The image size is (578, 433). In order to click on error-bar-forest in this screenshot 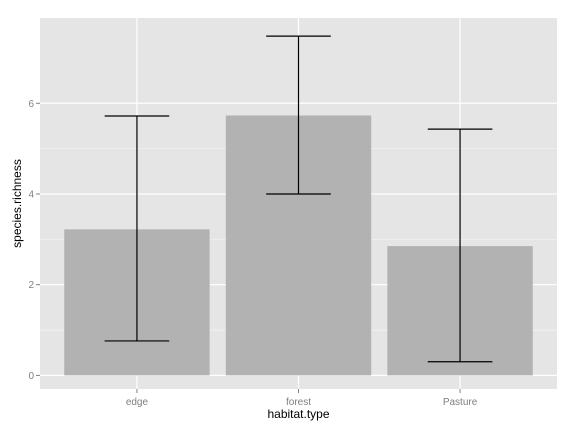, I will do `click(298, 115)`.